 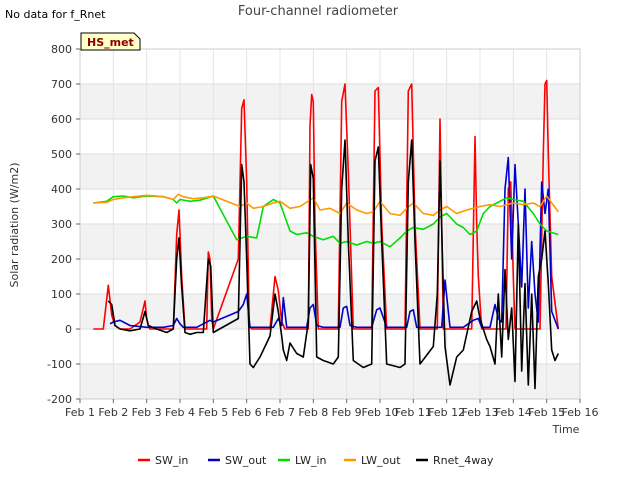 What do you see at coordinates (61, 189) in the screenshot?
I see `y-tick-label: 400` at bounding box center [61, 189].